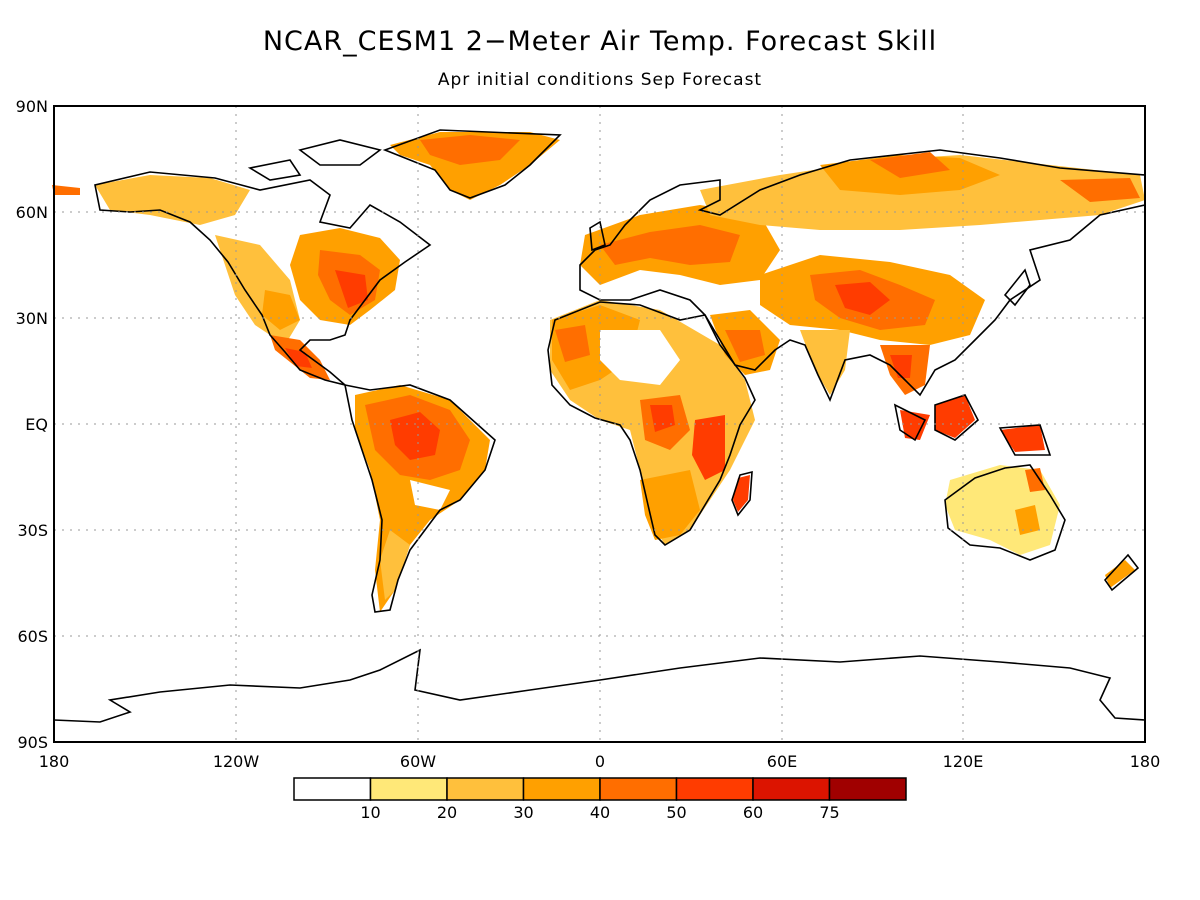 This screenshot has height=900, width=1200. What do you see at coordinates (32, 318) in the screenshot?
I see `lat-label: 30N` at bounding box center [32, 318].